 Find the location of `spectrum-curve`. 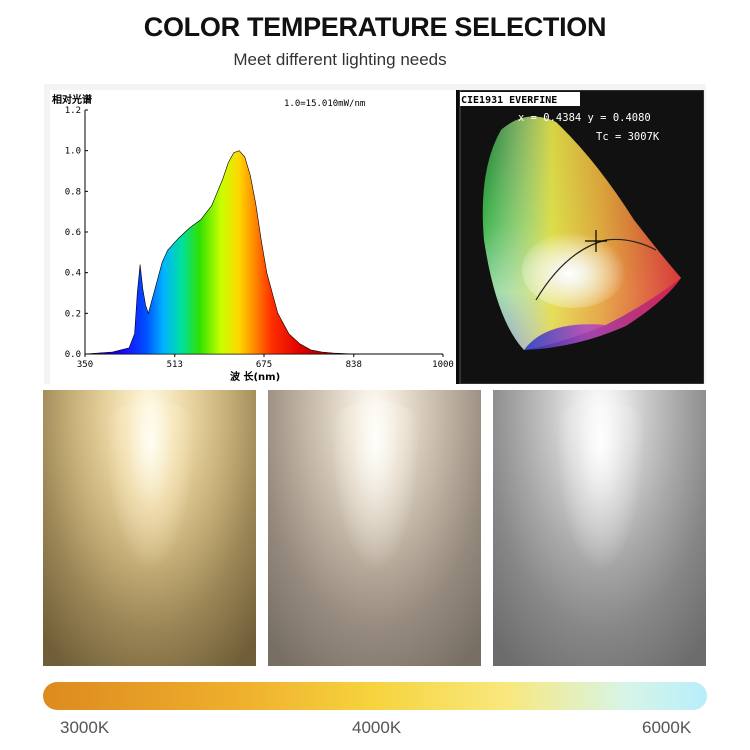

spectrum-curve is located at coordinates (263, 252).